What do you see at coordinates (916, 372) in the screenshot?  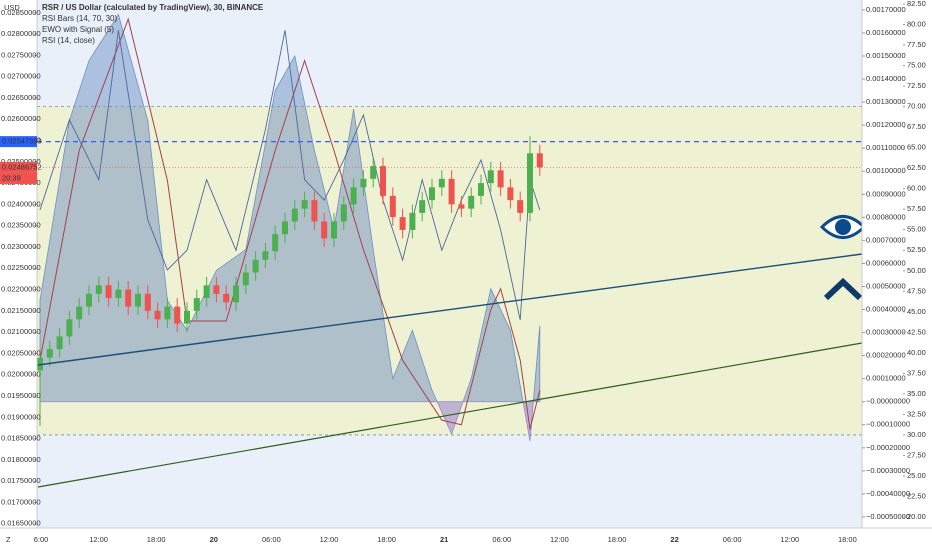 I see `y3-tick-label: 37.50` at bounding box center [916, 372].